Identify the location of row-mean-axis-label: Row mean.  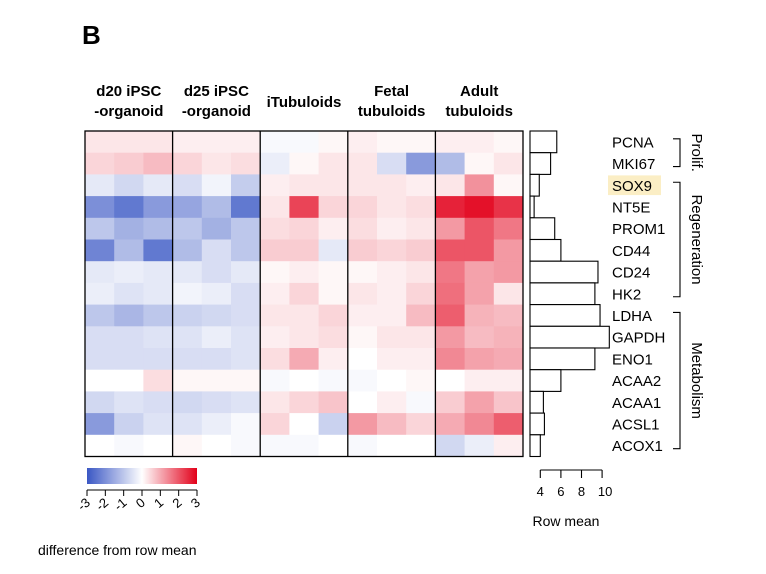
(566, 521).